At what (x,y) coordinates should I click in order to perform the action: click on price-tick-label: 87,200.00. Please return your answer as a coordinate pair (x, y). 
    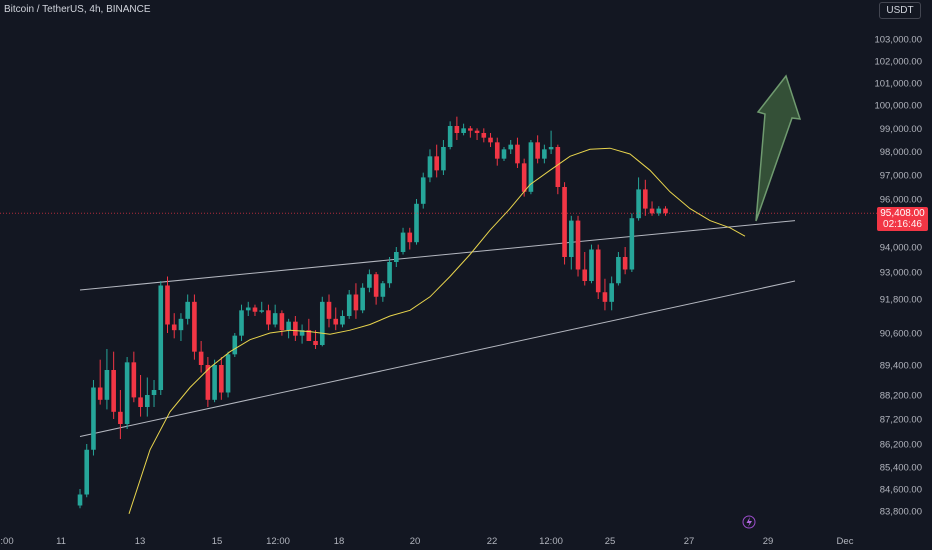
    Looking at the image, I should click on (901, 420).